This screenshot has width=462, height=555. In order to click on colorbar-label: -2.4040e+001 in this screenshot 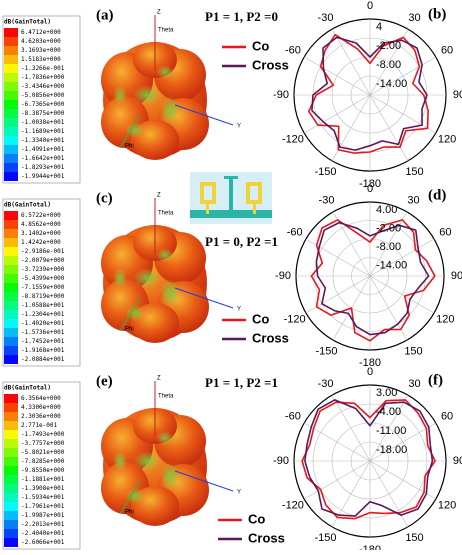, I will do `click(43, 533)`.